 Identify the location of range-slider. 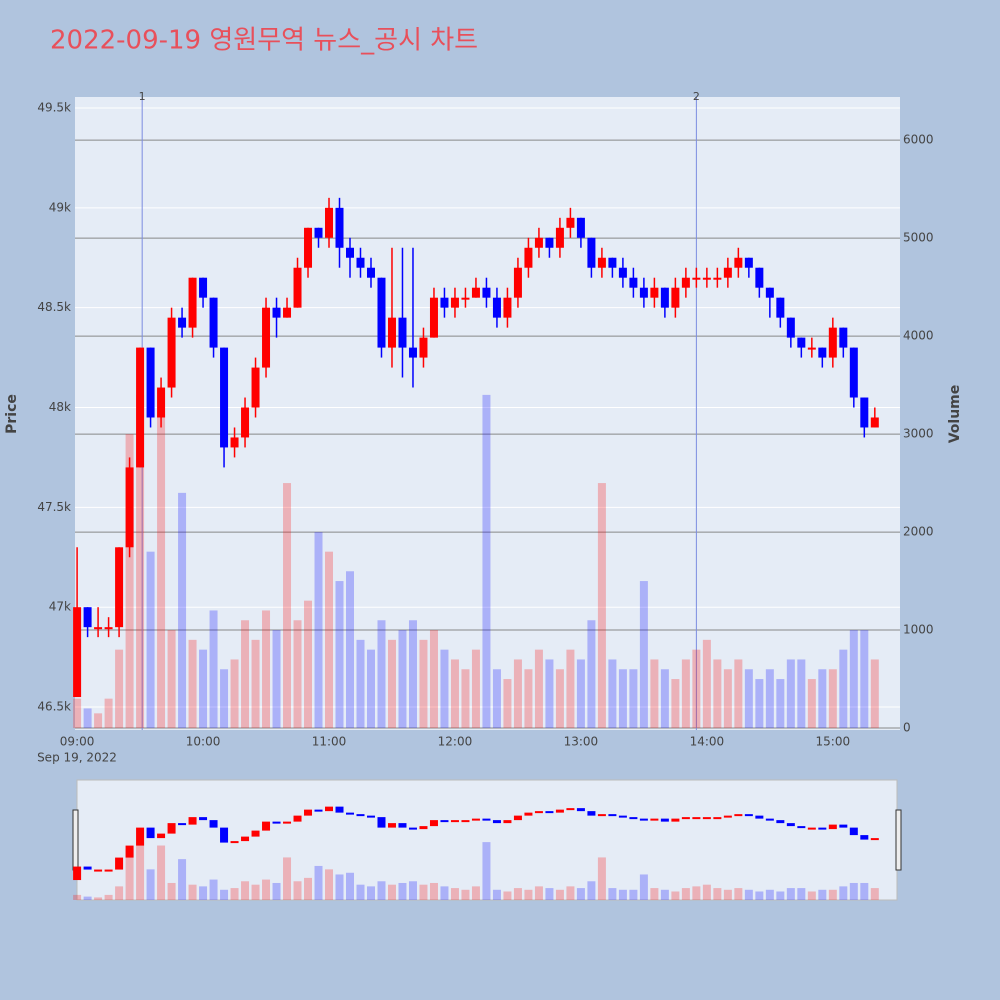
(487, 840).